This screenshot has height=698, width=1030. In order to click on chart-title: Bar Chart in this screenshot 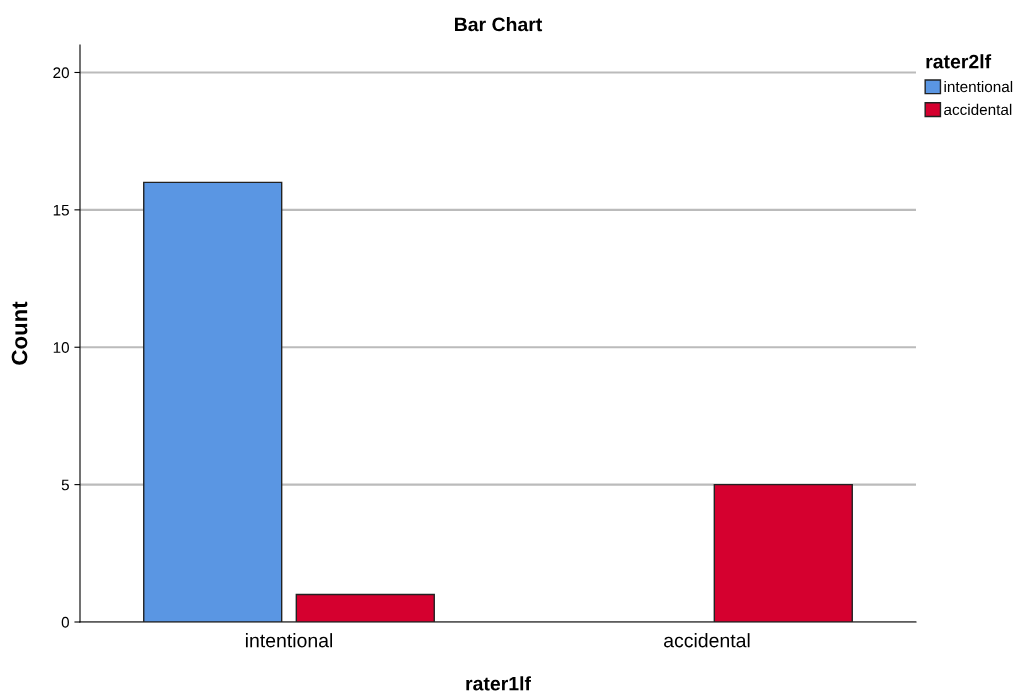, I will do `click(499, 24)`.